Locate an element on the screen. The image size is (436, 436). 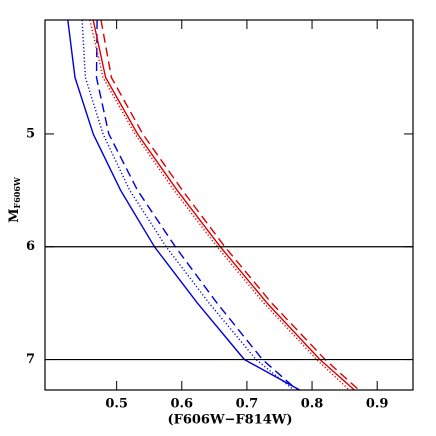
y-axis-label: MF606W is located at coordinates (15, 199).